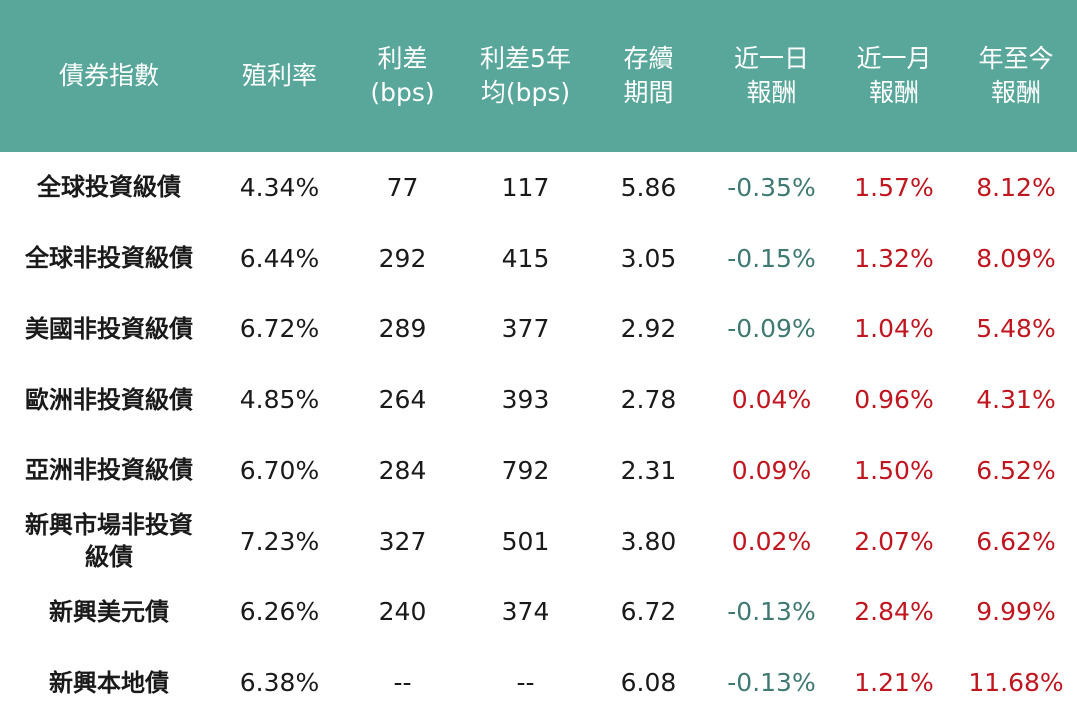 The height and width of the screenshot is (718, 1077). I want to click on header-spread-5y-avg: 利差5年 均(bps), so click(525, 75).